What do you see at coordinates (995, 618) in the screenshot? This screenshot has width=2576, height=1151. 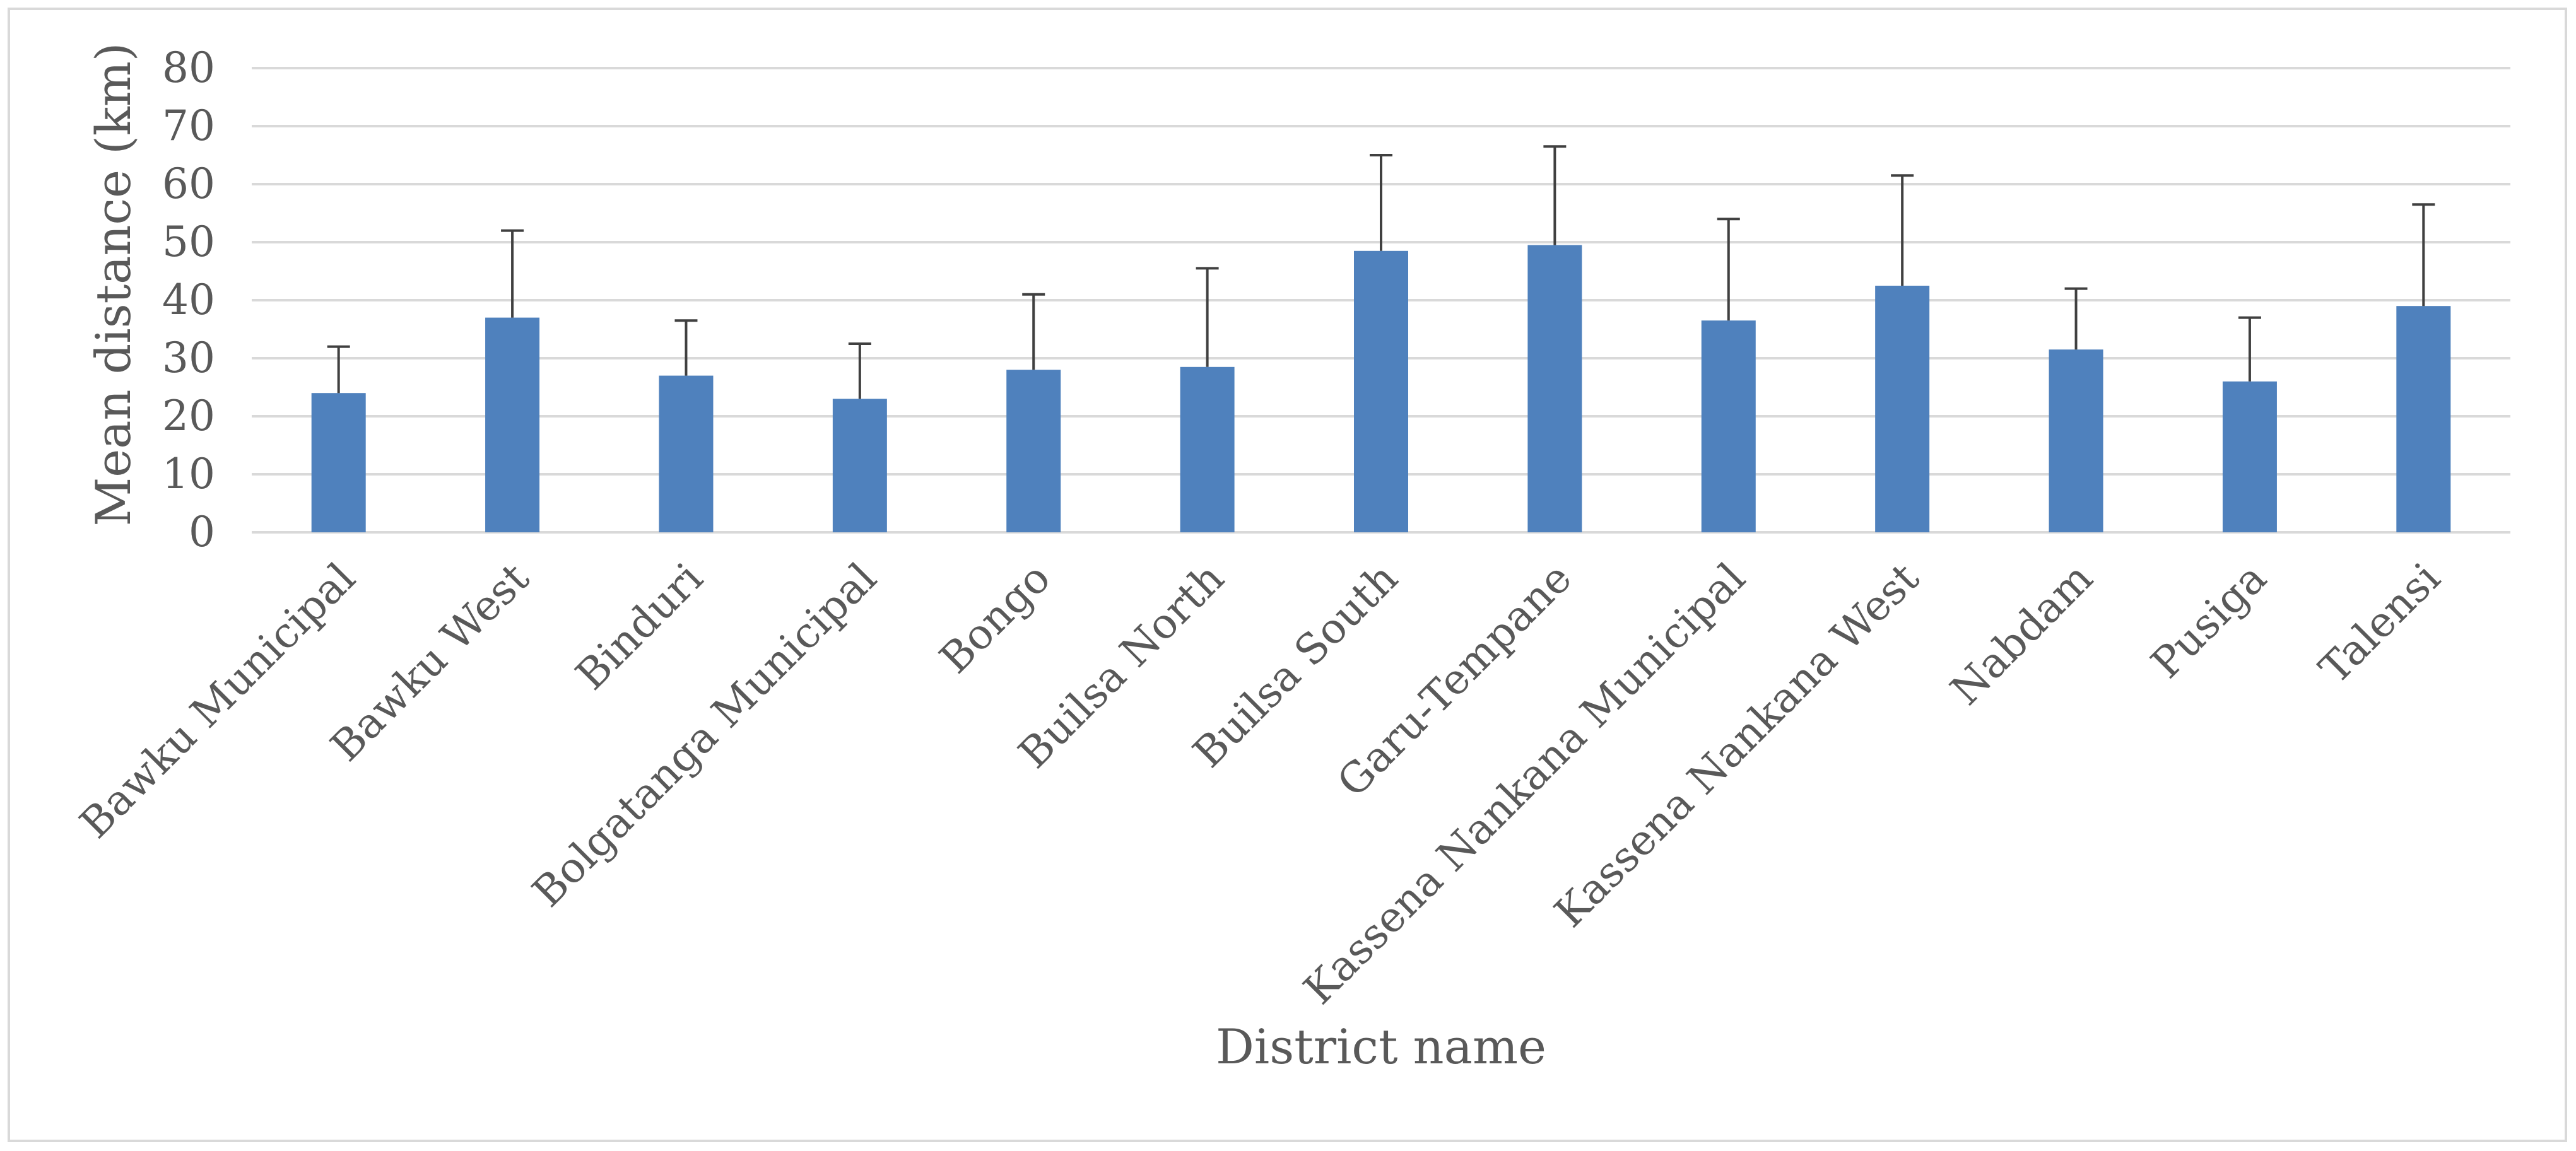 I see `x-category-label: Bongo` at bounding box center [995, 618].